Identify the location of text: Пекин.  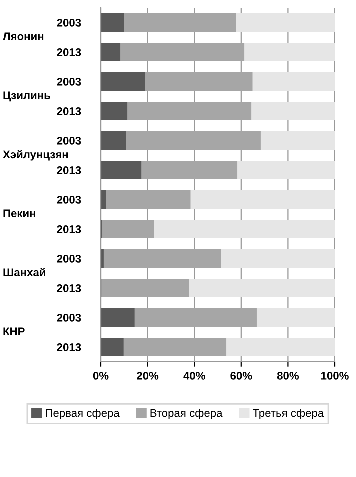
(20, 214).